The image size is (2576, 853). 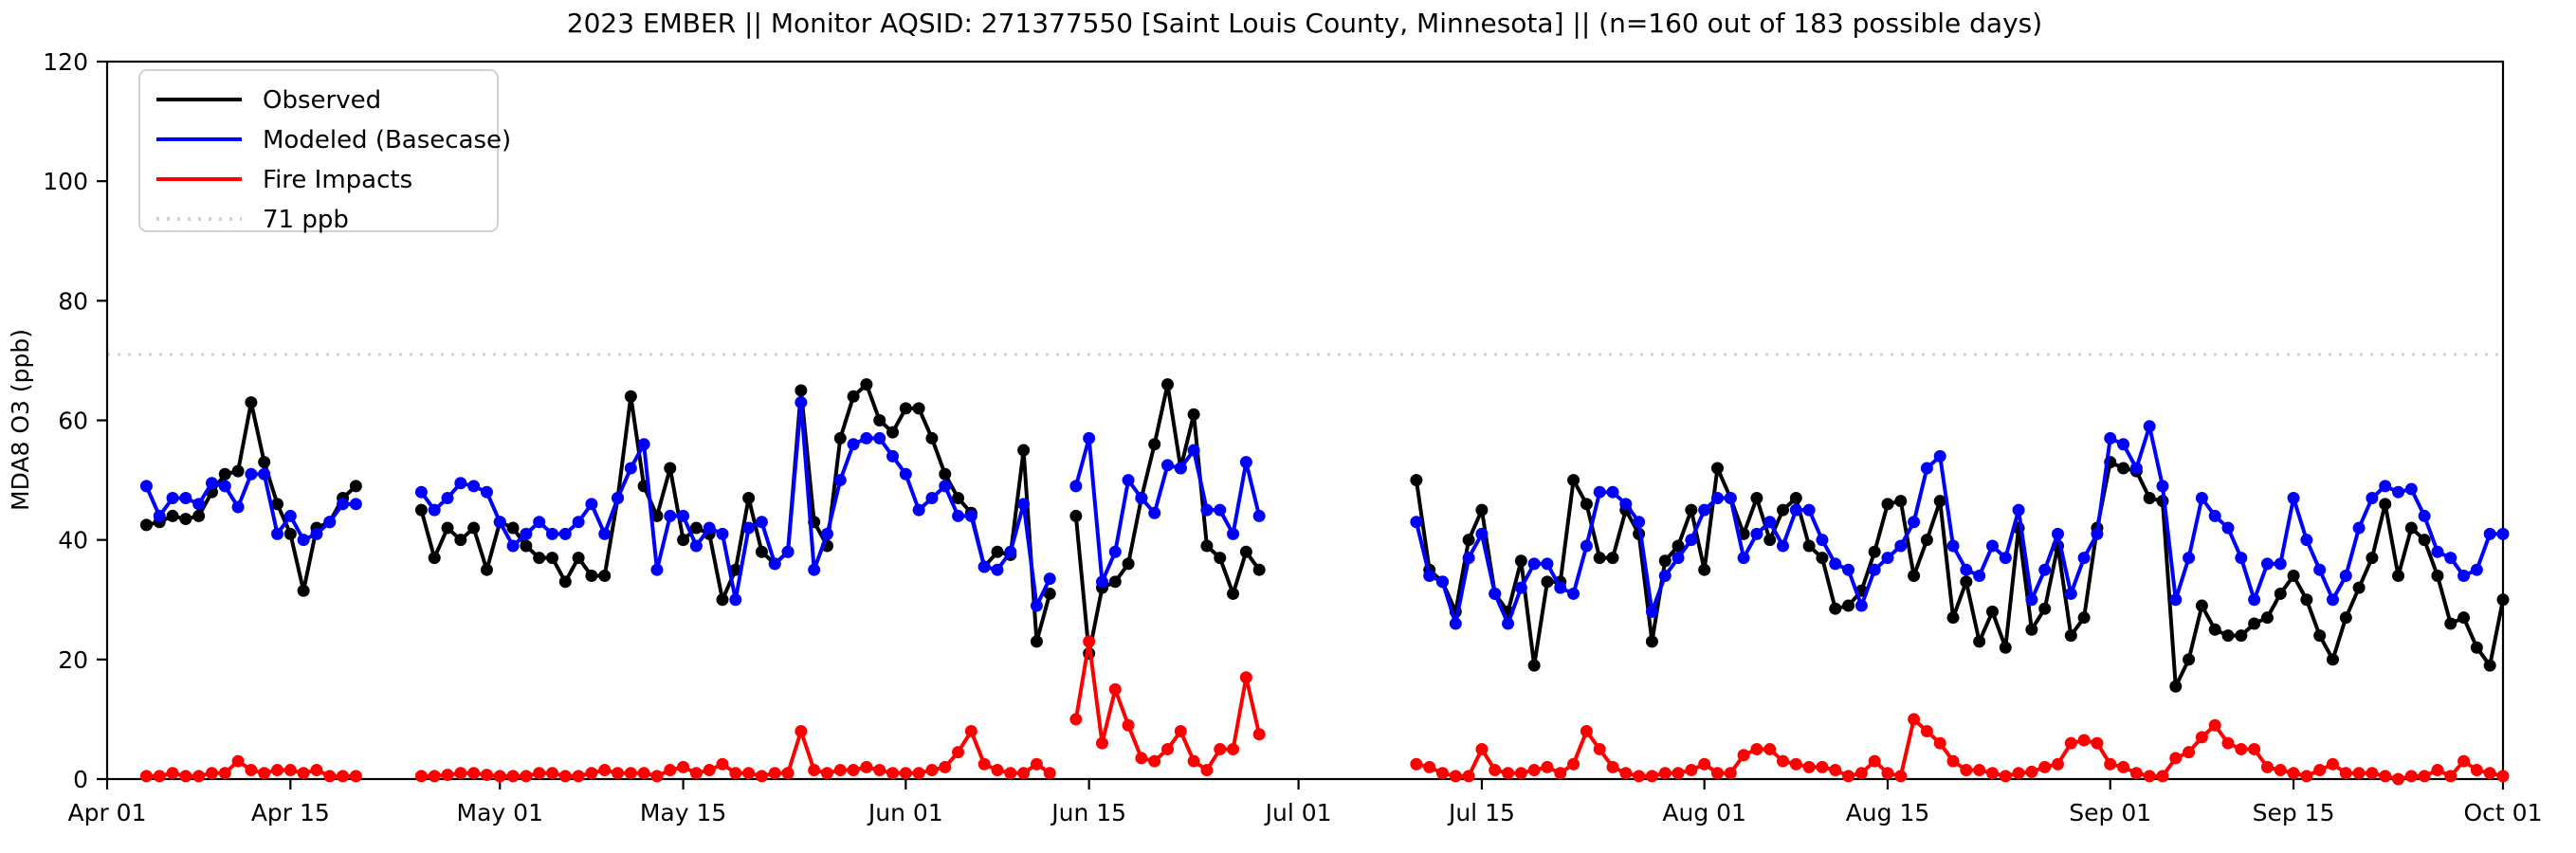 I want to click on legend-item-modeled-basecase: Modeled (Basecase), so click(x=333, y=140).